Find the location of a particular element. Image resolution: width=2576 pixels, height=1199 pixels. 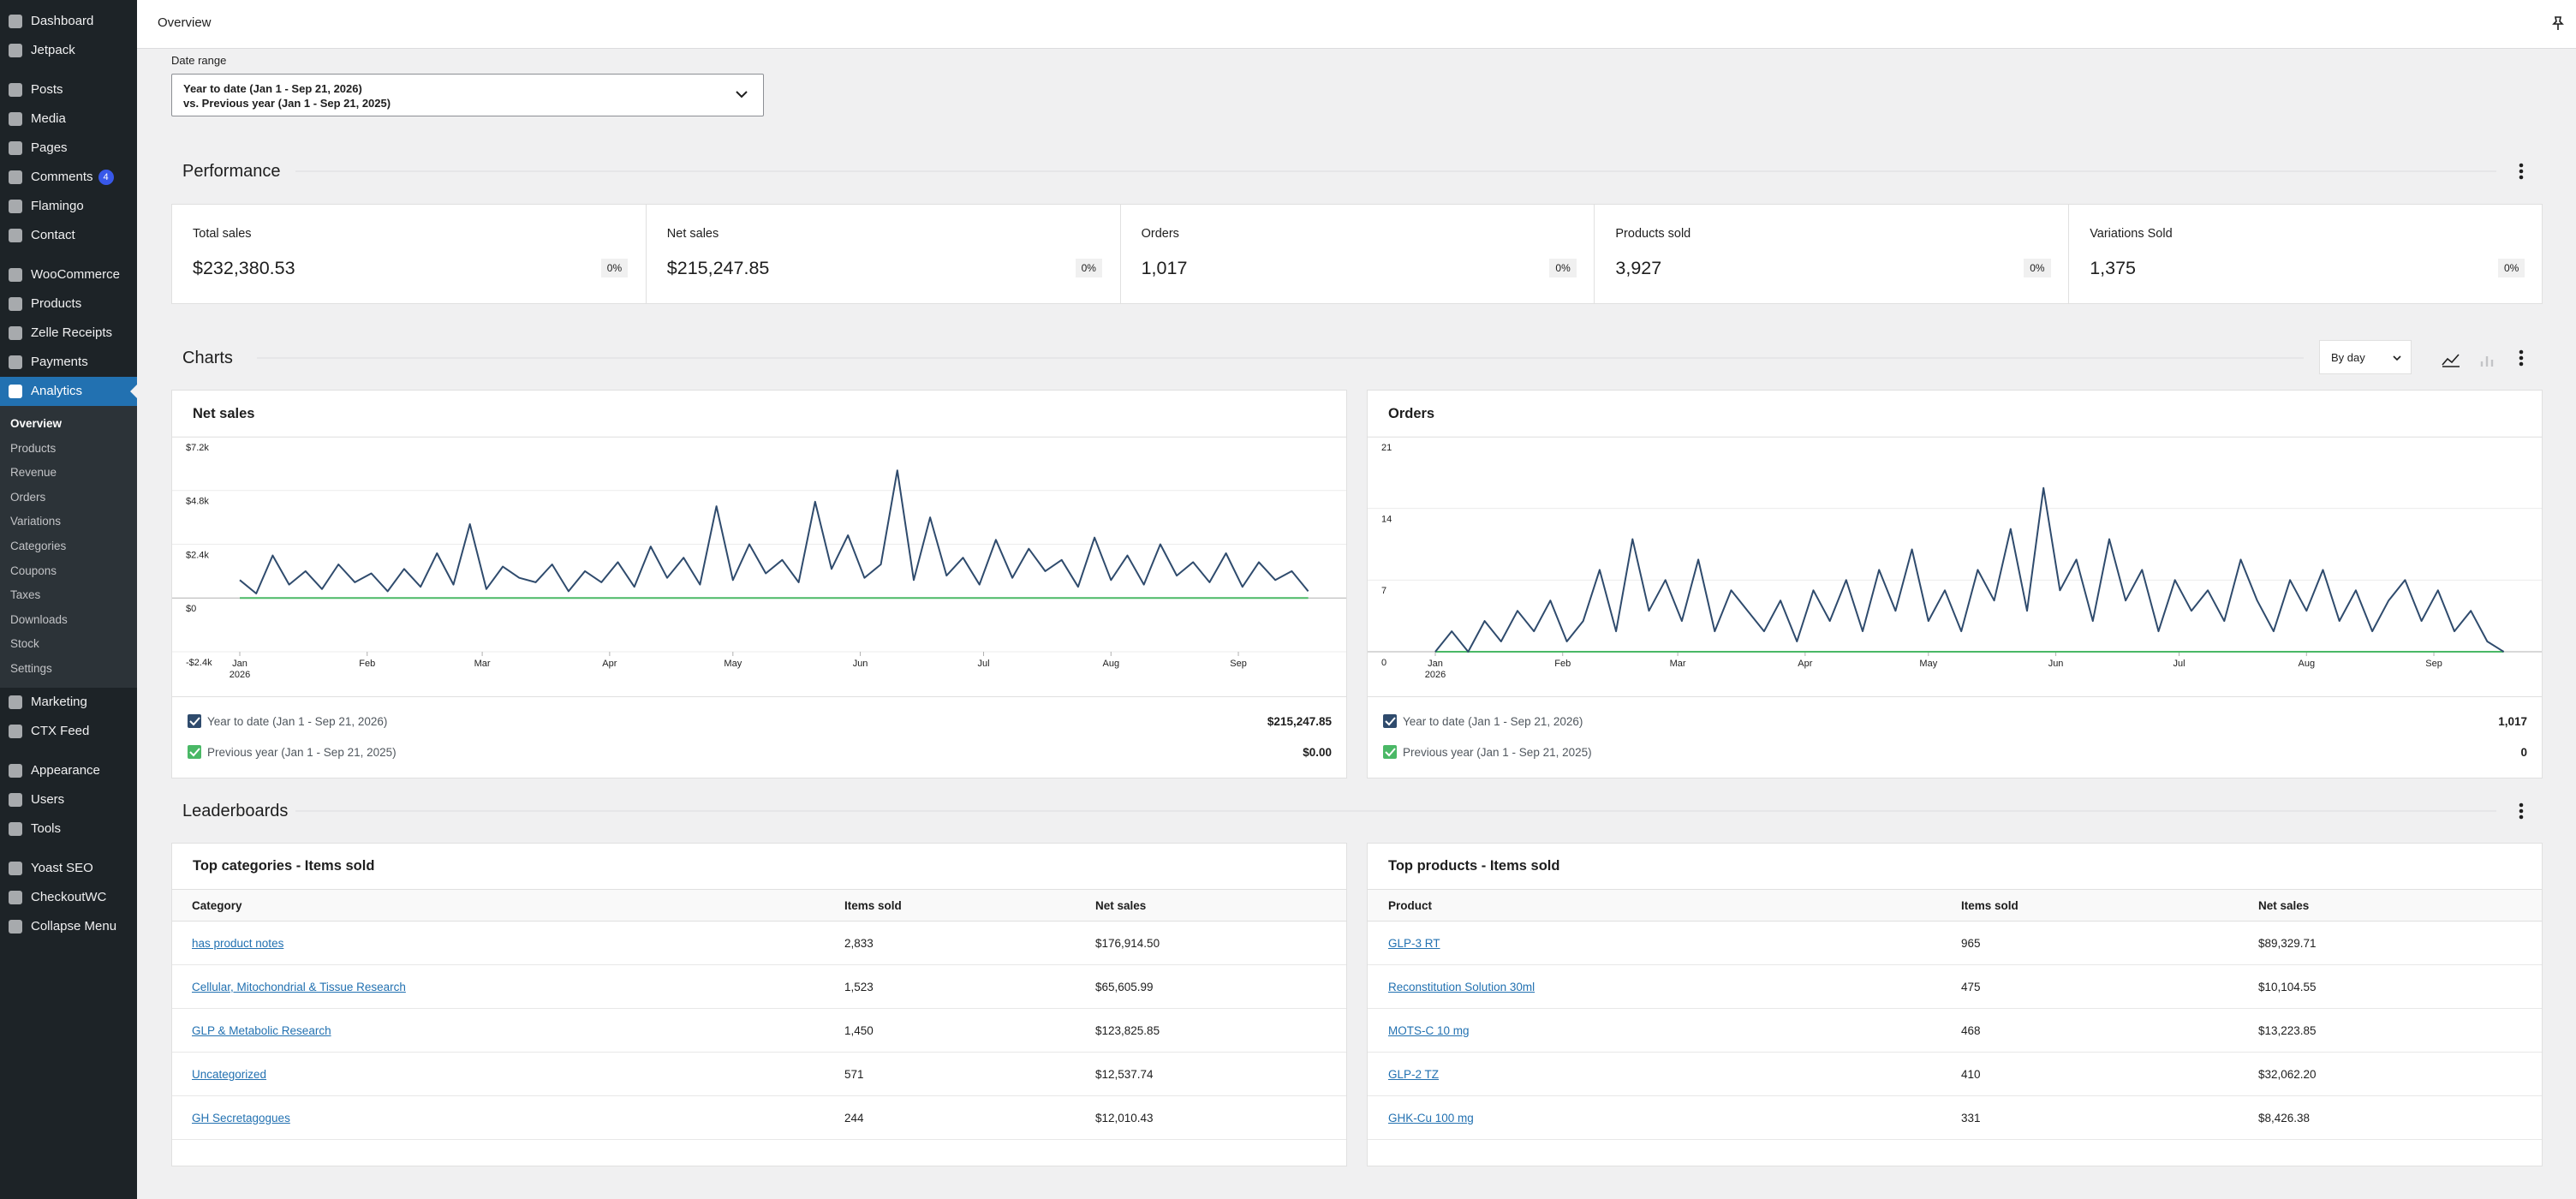

menu-item: Users is located at coordinates (68, 799).